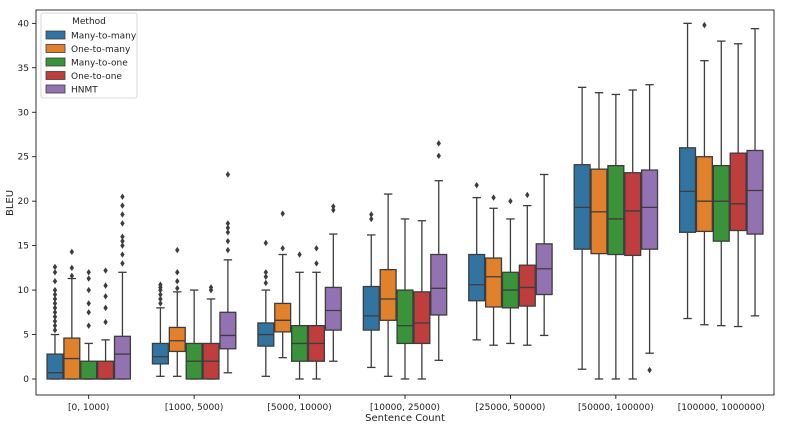 This screenshot has width=789, height=429. I want to click on y-tick-label: 25, so click(23, 158).